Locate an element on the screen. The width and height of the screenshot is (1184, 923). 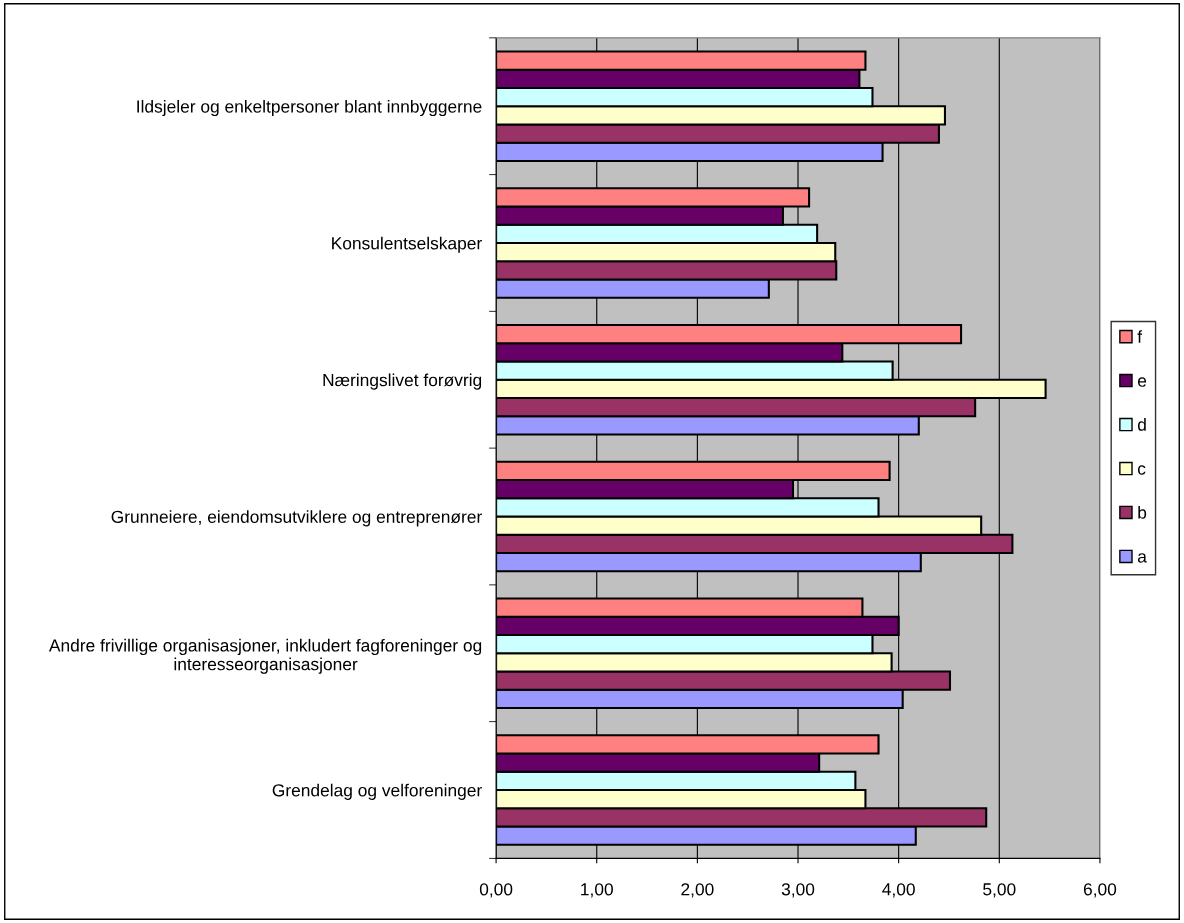
x-tick-label: 0,00 is located at coordinates (496, 890).